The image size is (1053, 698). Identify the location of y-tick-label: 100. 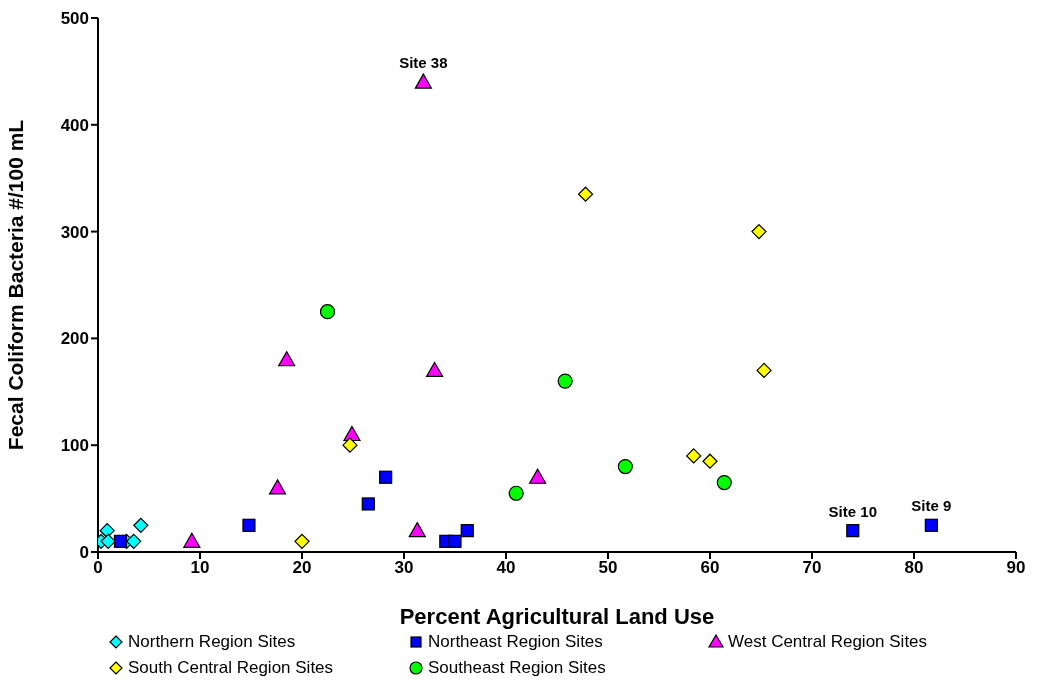
(74, 446).